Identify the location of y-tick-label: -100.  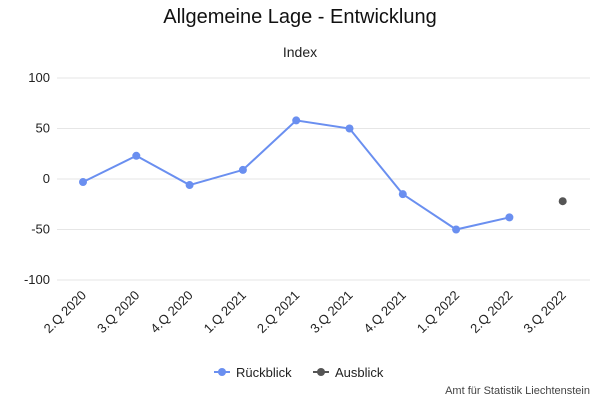
(37, 279).